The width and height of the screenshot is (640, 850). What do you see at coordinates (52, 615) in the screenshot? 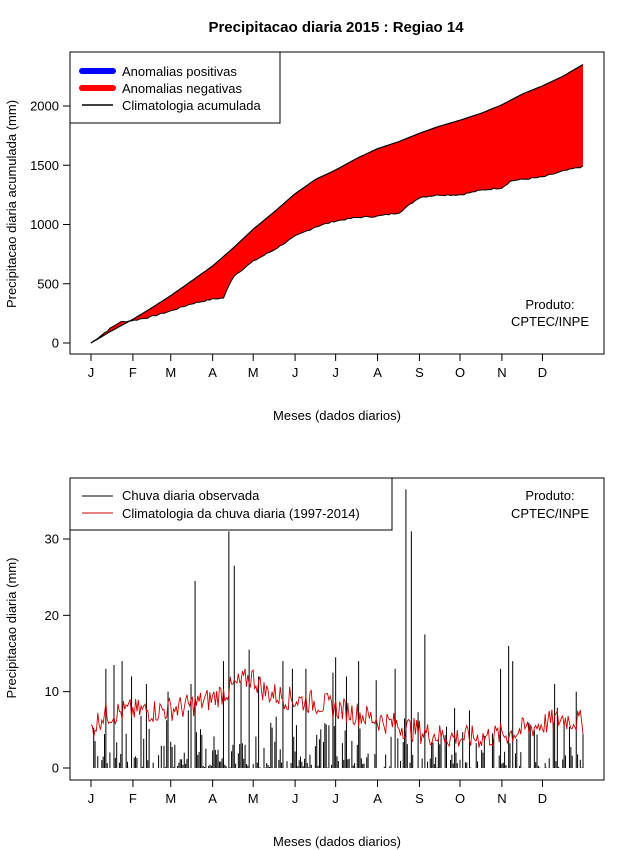
I see `y-tick-label: 20` at bounding box center [52, 615].